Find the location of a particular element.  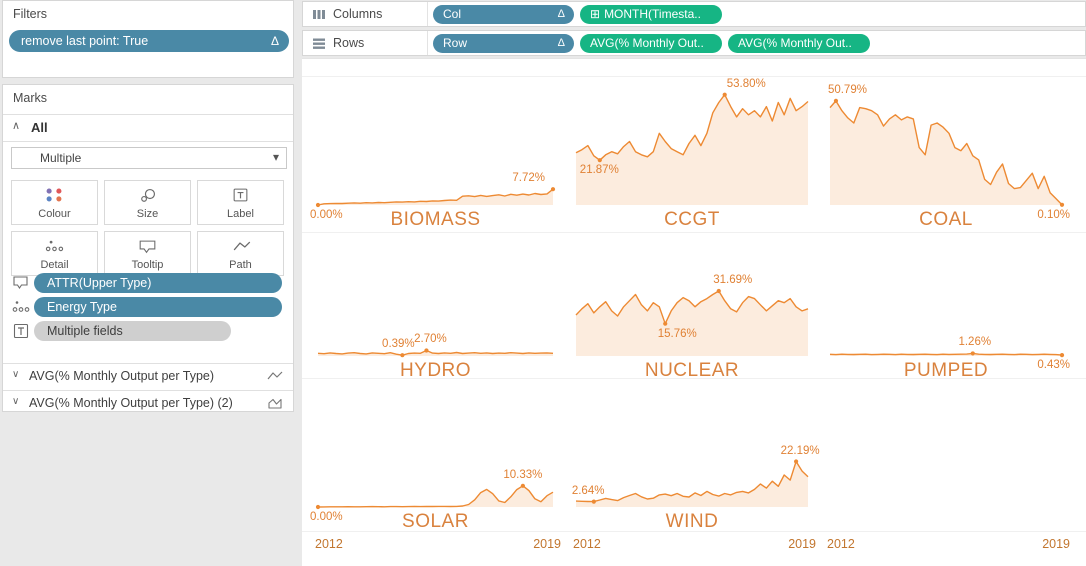

columns-icon is located at coordinates (319, 14).